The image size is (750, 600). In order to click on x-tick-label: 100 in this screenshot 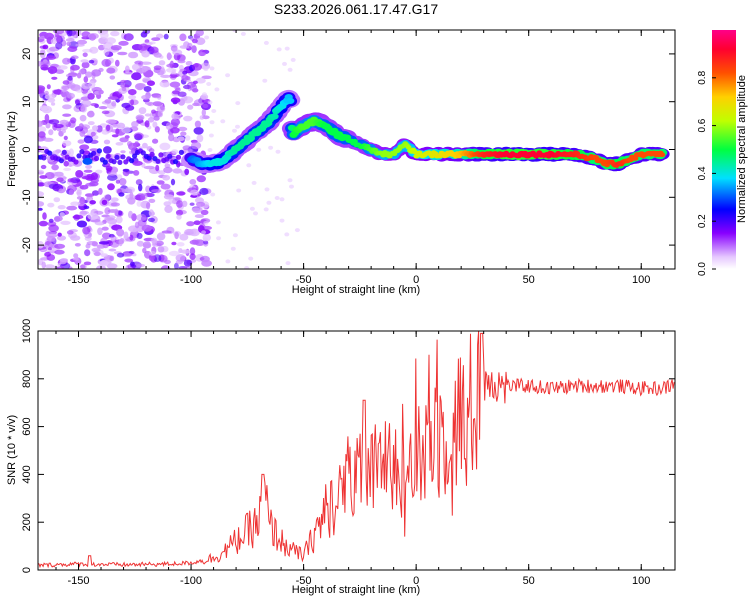, I will do `click(641, 280)`.